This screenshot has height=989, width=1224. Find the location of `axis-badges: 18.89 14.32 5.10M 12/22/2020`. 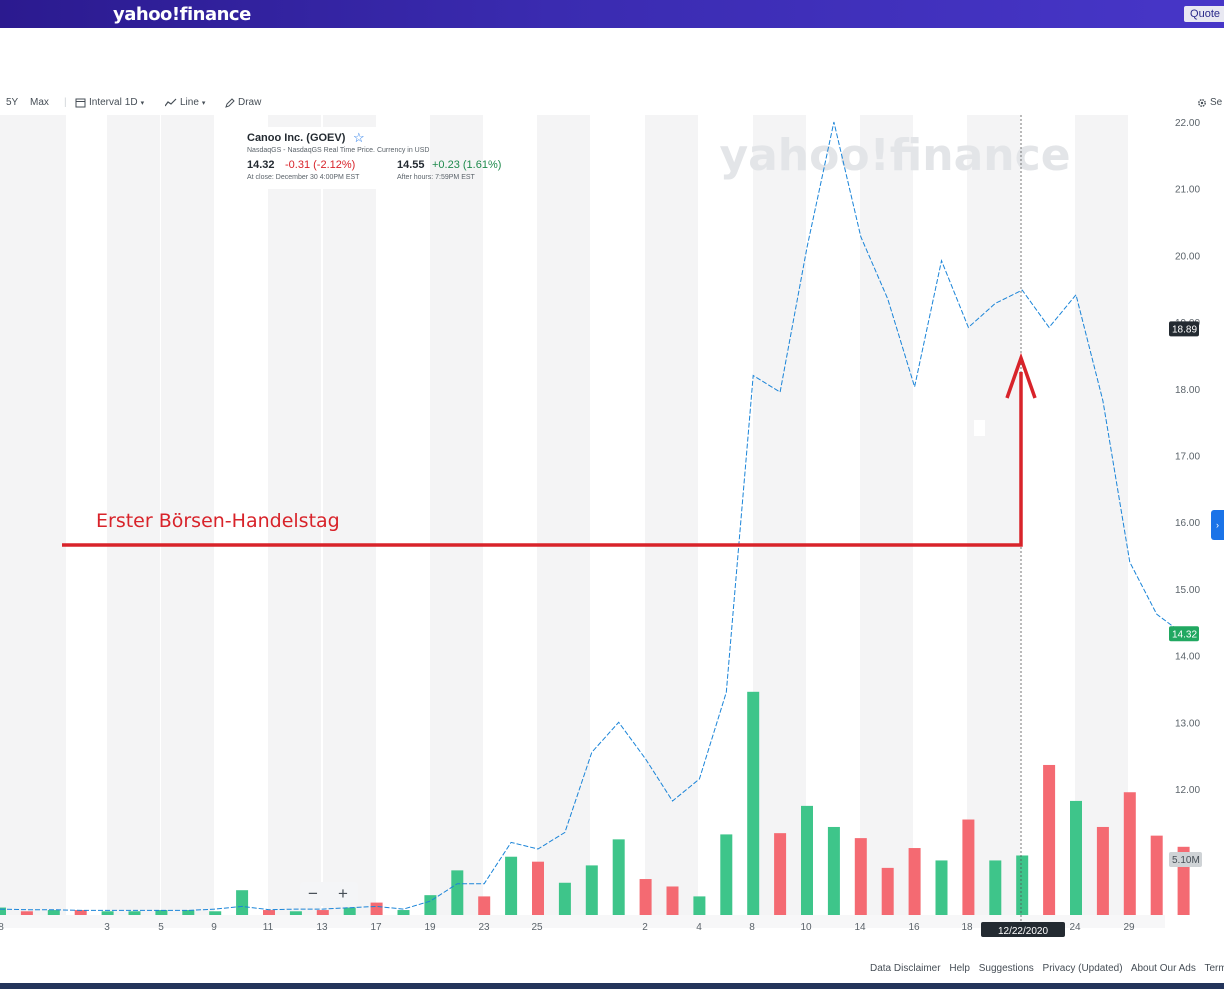

axis-badges: 18.89 14.32 5.10M 12/22/2020 is located at coordinates (1091, 629).